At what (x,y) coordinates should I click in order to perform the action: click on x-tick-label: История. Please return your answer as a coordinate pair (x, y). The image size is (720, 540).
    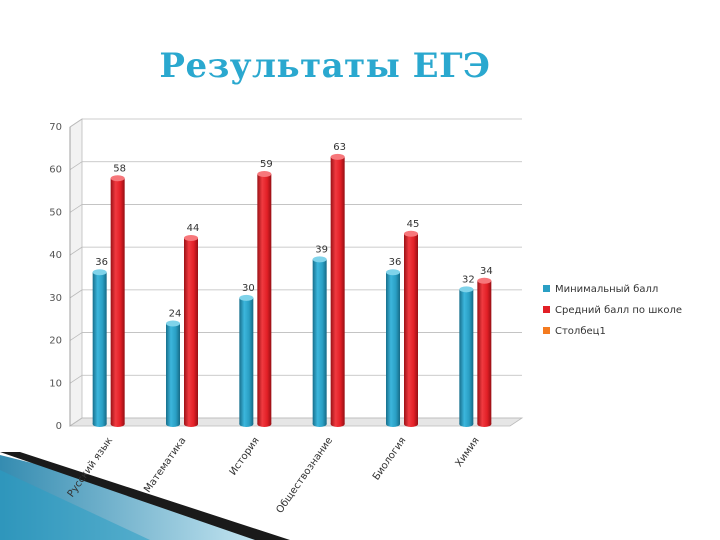
    Looking at the image, I should click on (245, 456).